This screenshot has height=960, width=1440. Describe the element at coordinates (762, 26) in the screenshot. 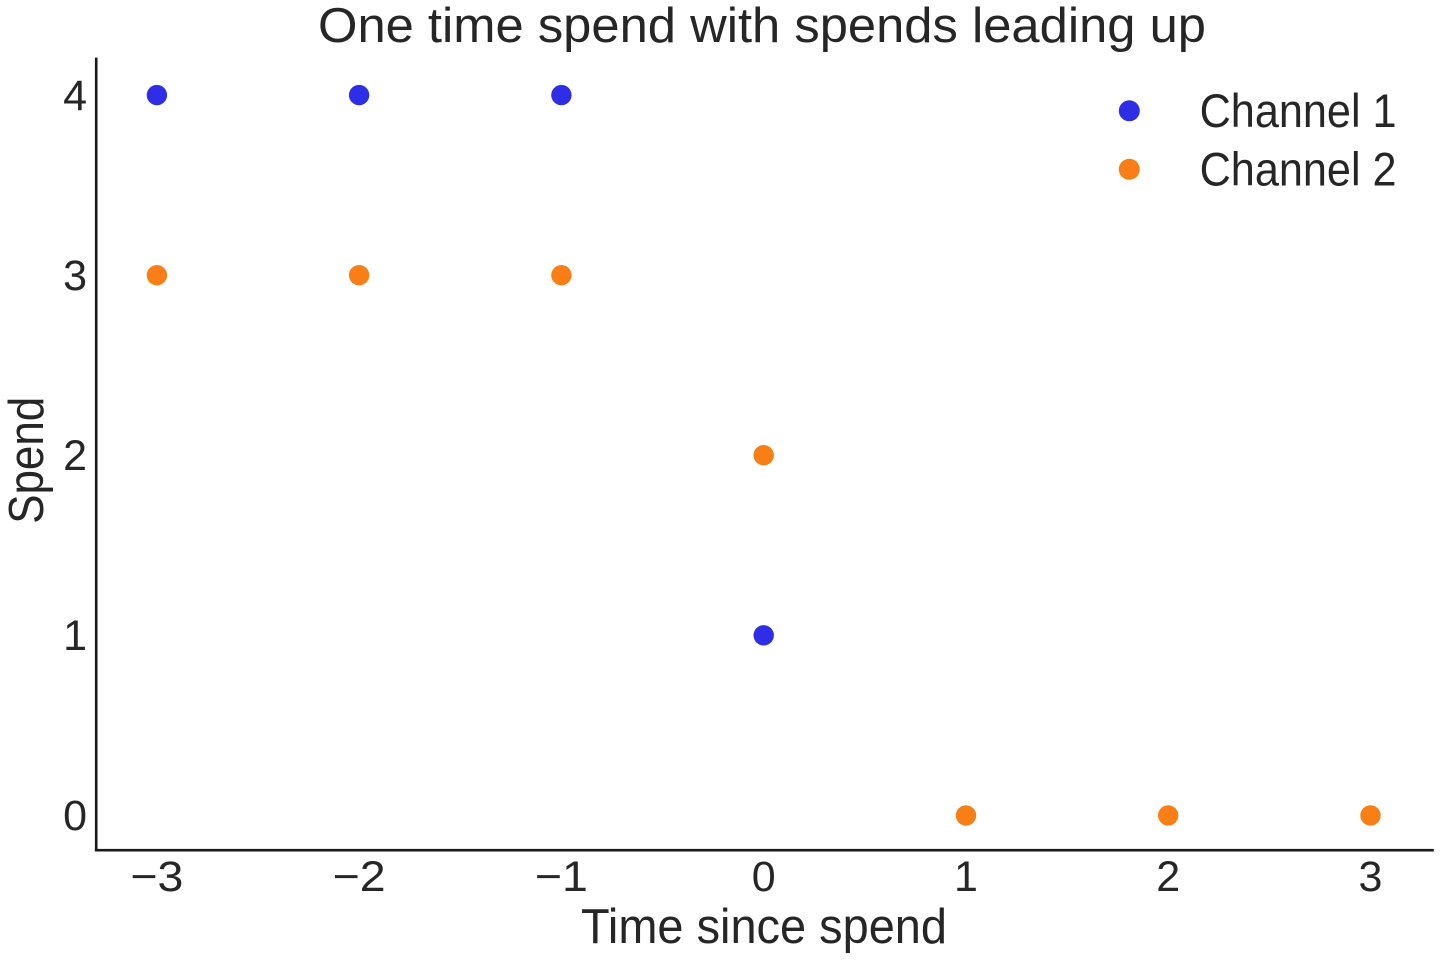

I see `svg-text:One time spend with spends lea: One time spend with spends leading up` at that location.